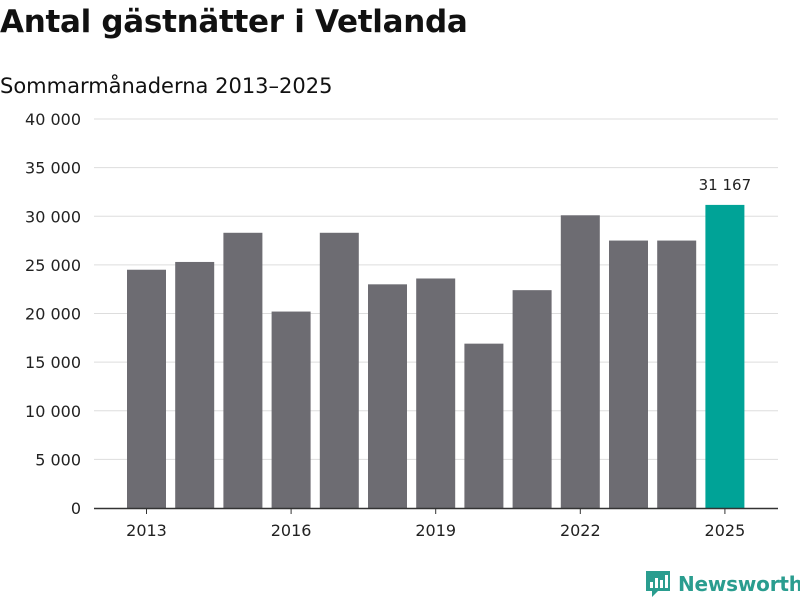 This screenshot has width=800, height=600. I want to click on bar-2016, so click(291, 409).